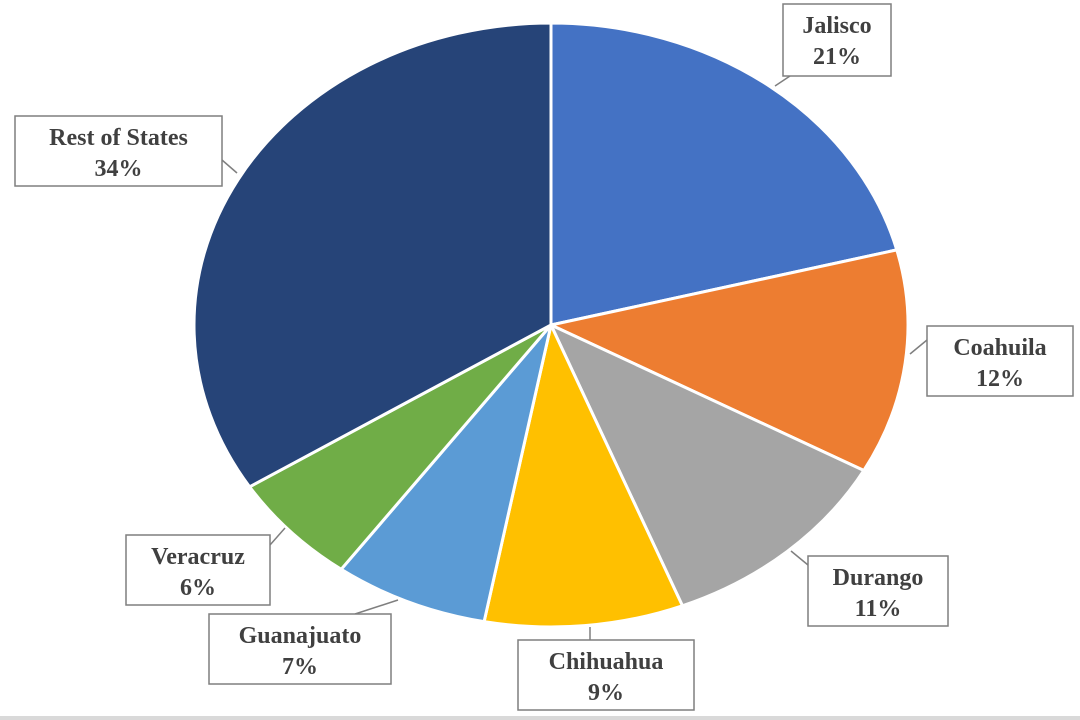 The width and height of the screenshot is (1080, 720). Describe the element at coordinates (782, 81) in the screenshot. I see `callout-leader-jalisco` at that location.